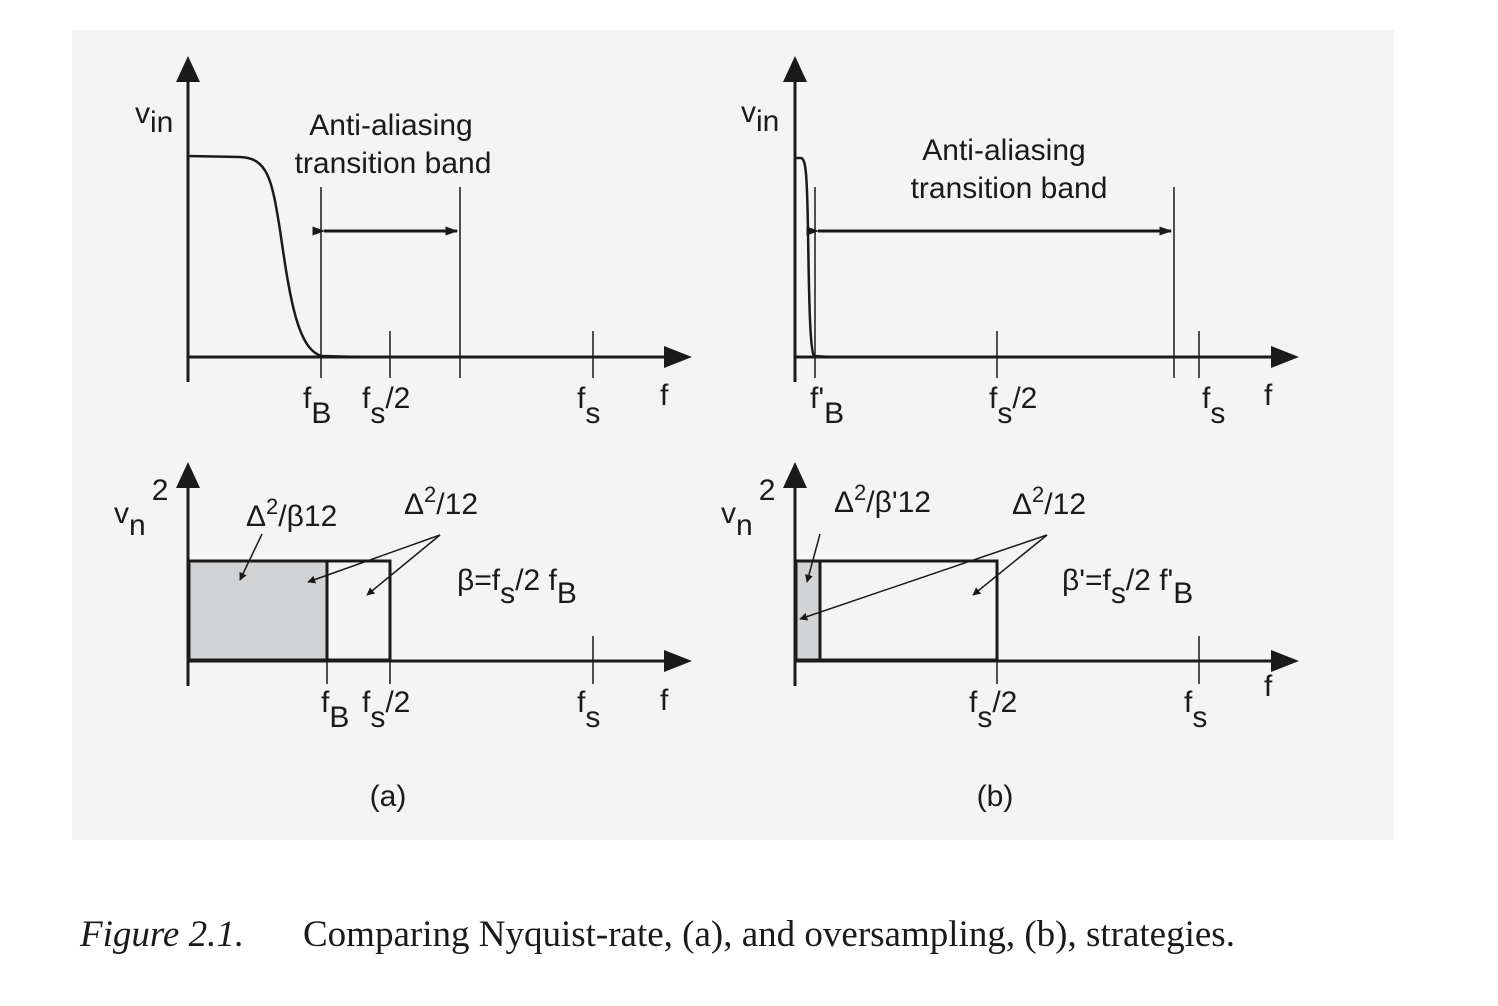  What do you see at coordinates (388, 796) in the screenshot?
I see `panel-a-label: (a)` at bounding box center [388, 796].